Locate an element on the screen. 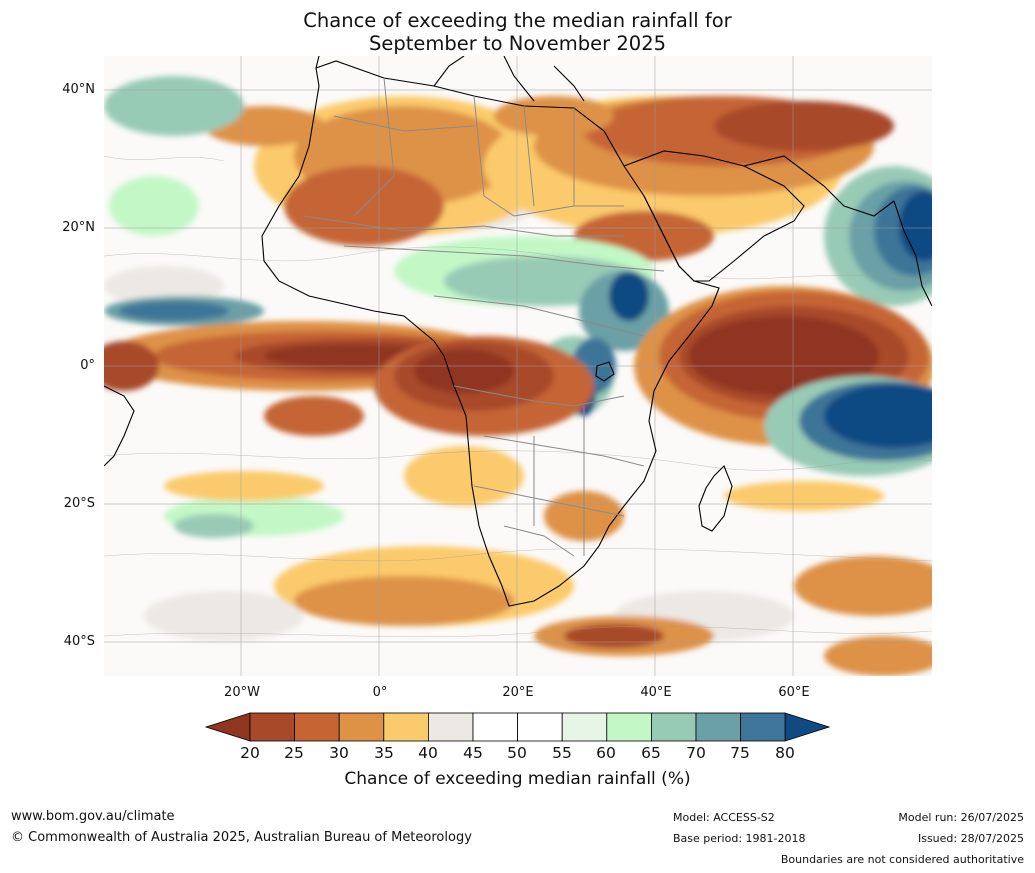 This screenshot has height=873, width=1035. colorbar-tick-45: 45 is located at coordinates (473, 753).